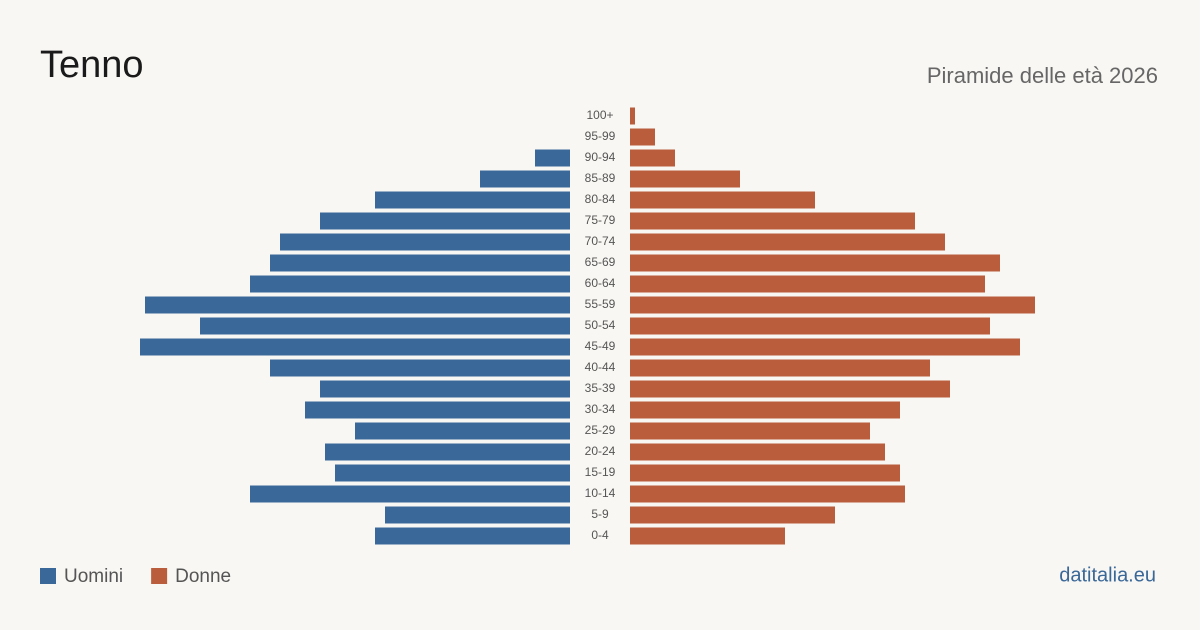  What do you see at coordinates (600, 346) in the screenshot?
I see `age-label: 45-49` at bounding box center [600, 346].